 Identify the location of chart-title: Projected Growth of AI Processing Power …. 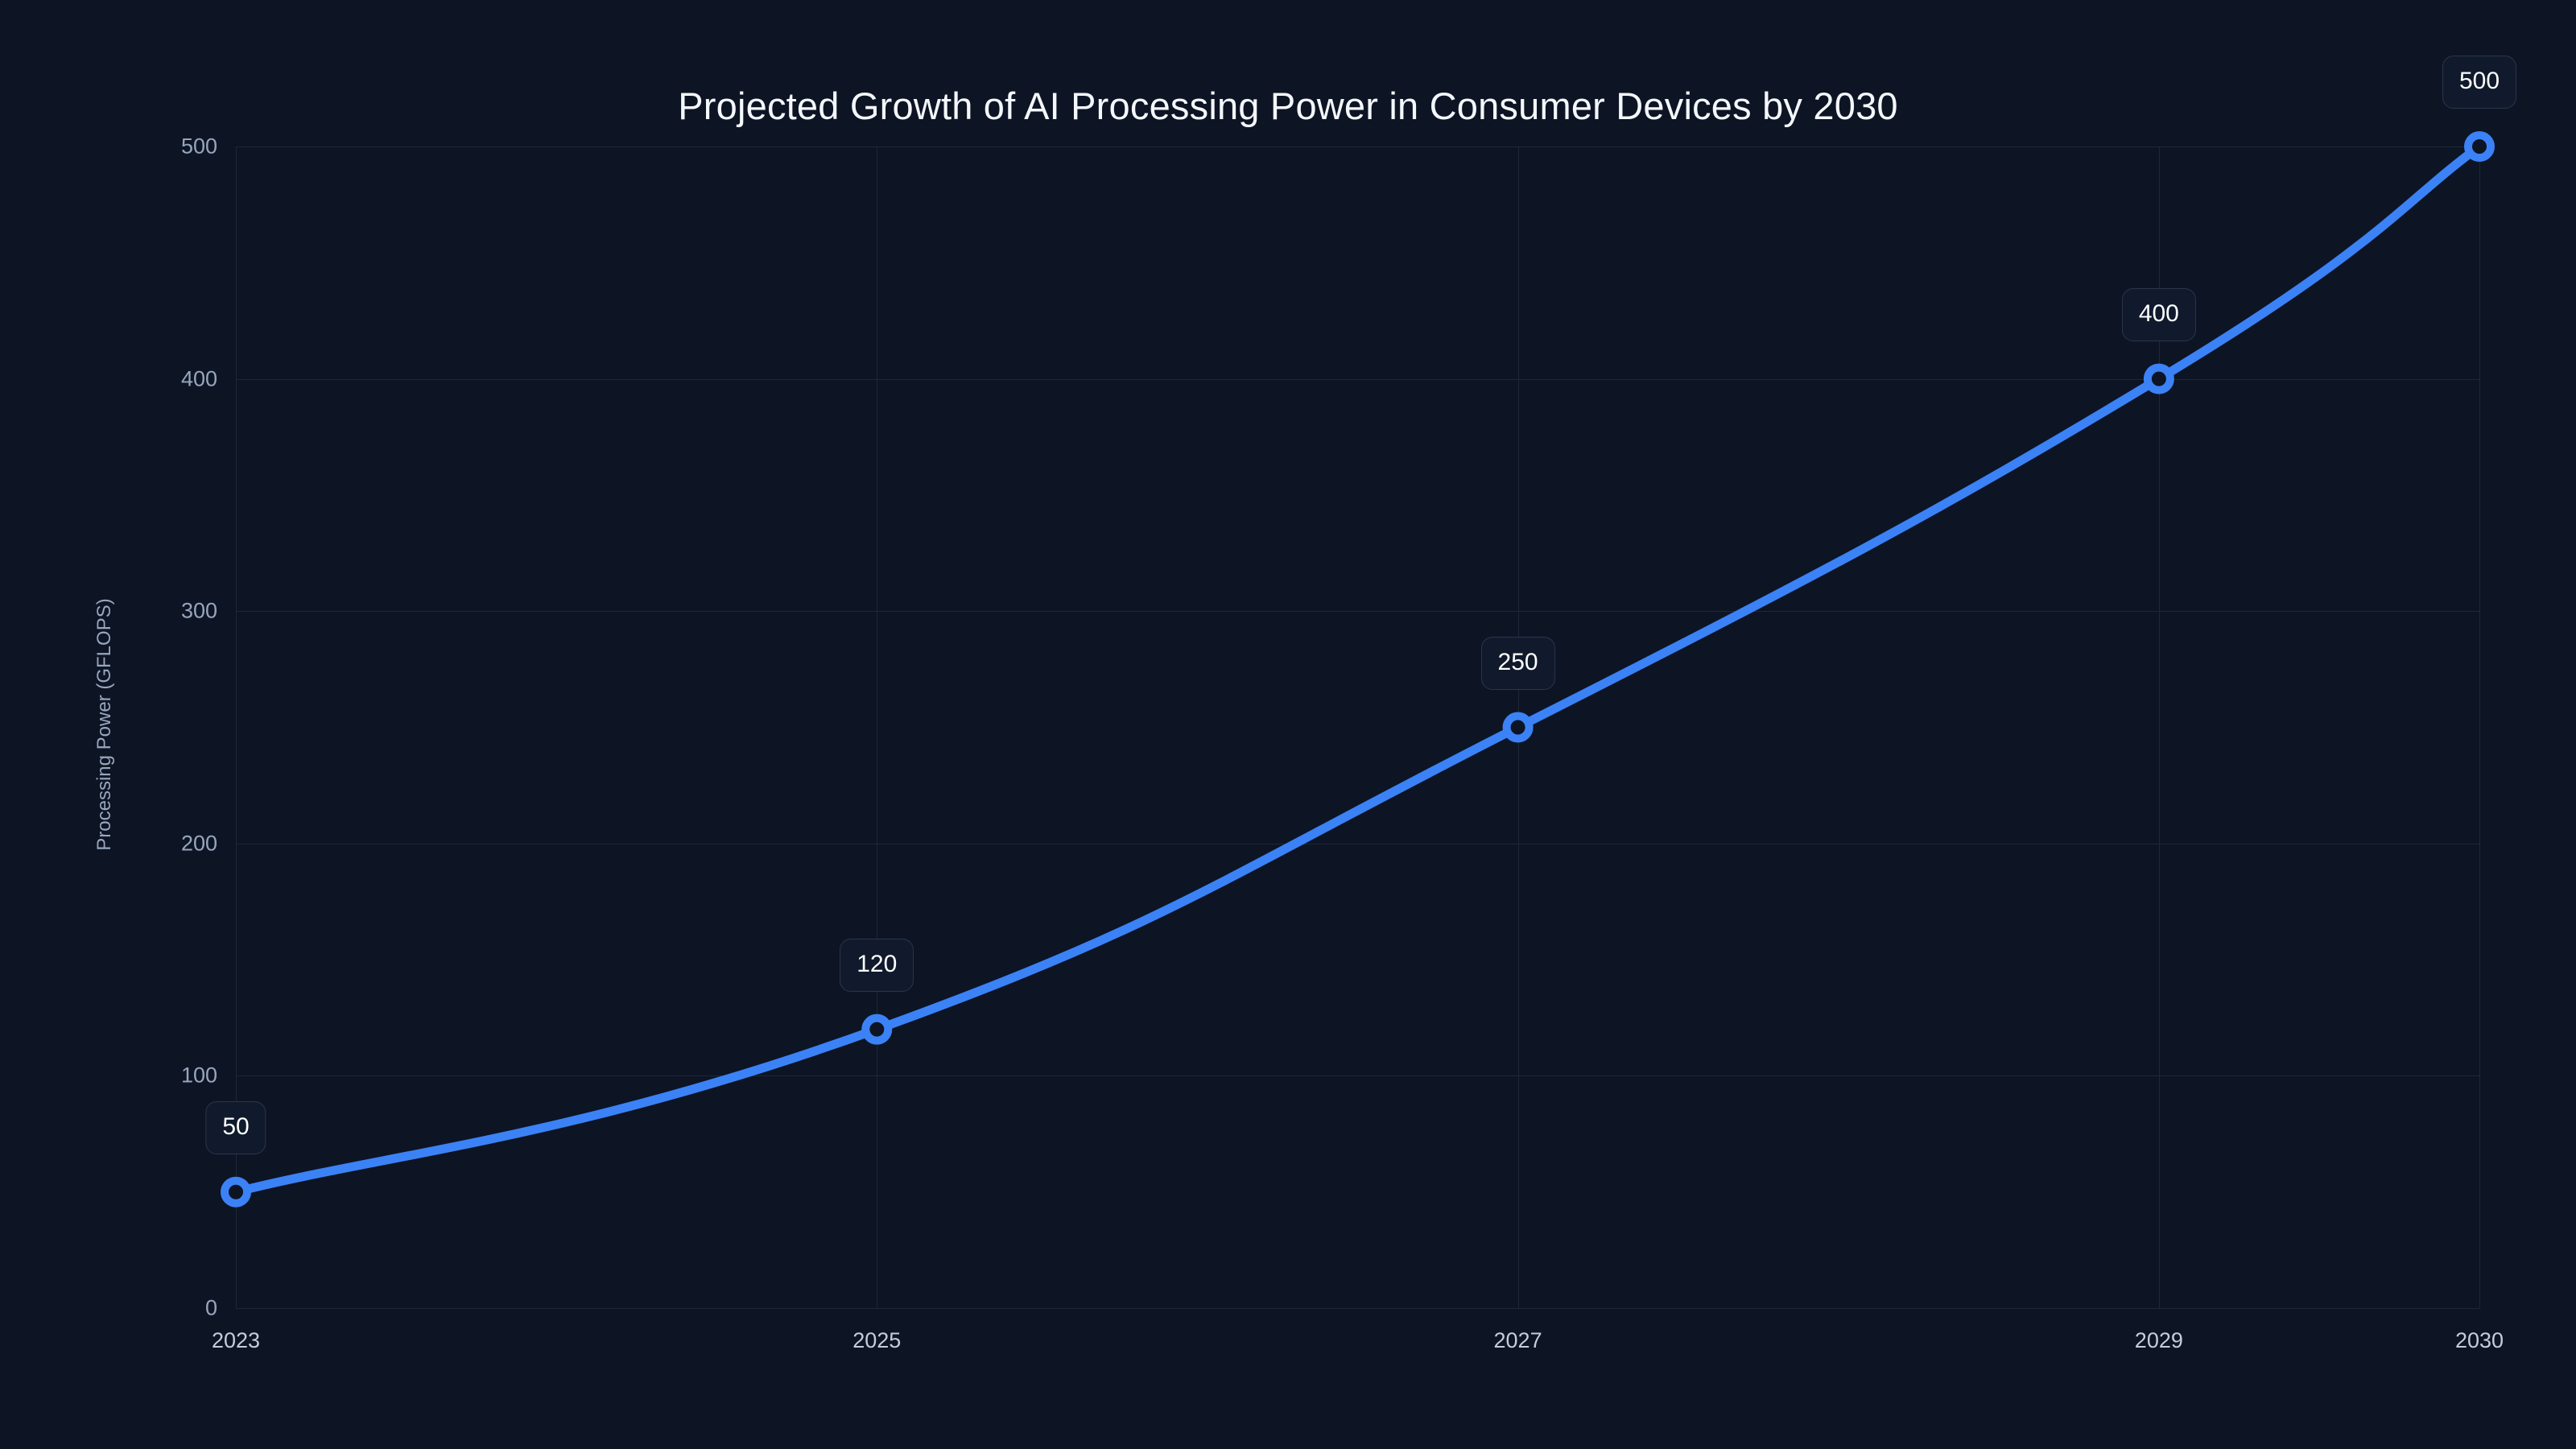
(1288, 106).